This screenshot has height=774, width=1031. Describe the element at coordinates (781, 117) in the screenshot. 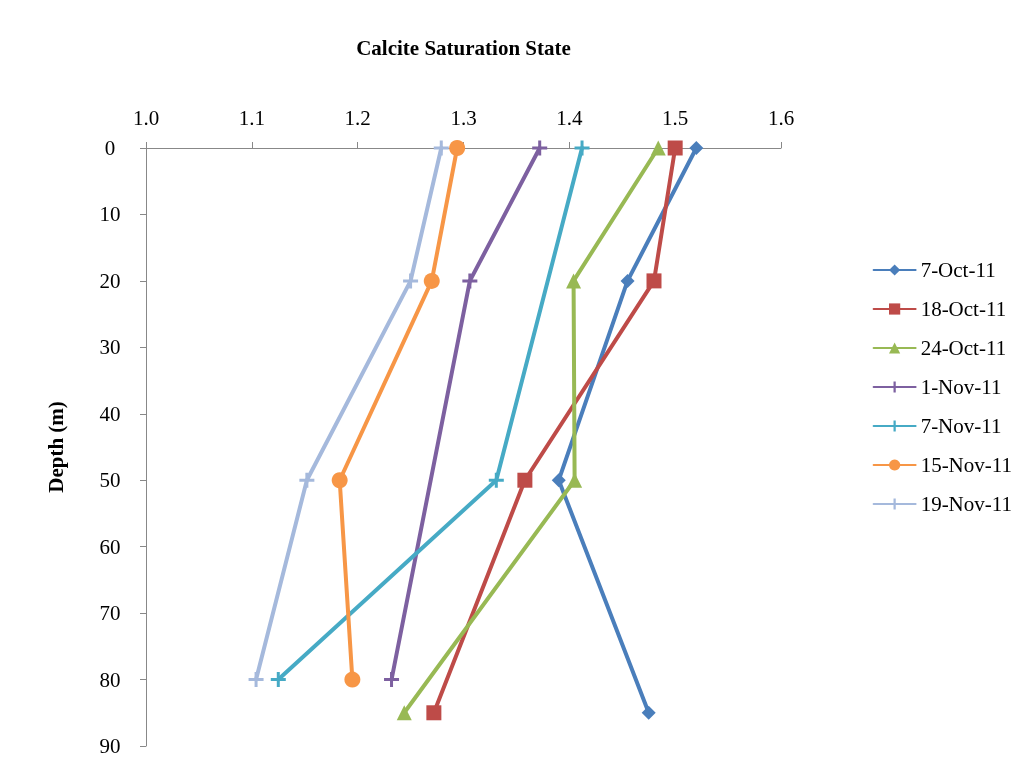

I see `x-tick-label: 1.6` at that location.